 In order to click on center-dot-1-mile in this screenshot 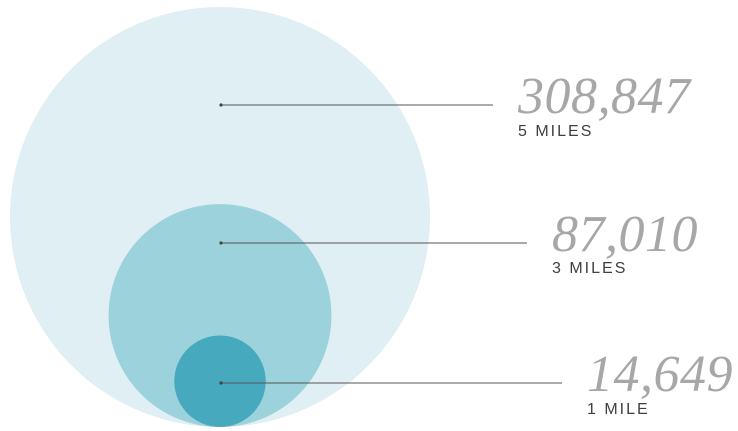, I will do `click(221, 383)`.